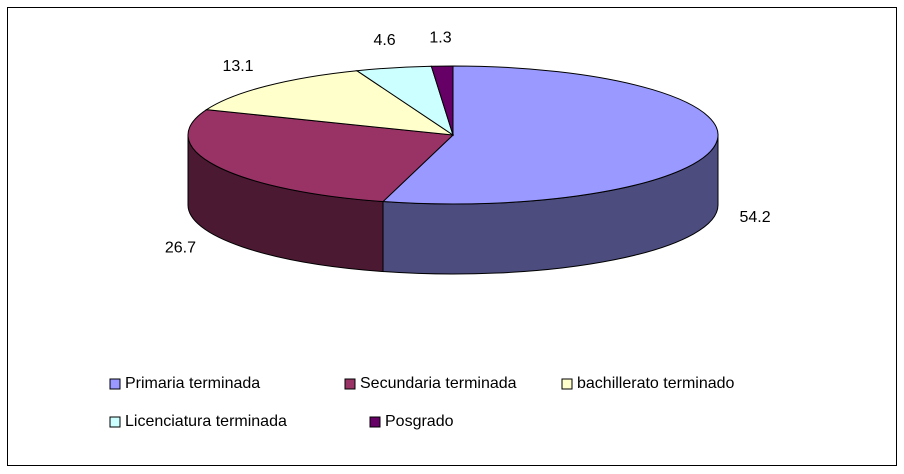 Image resolution: width=904 pixels, height=474 pixels. Describe the element at coordinates (206, 421) in the screenshot. I see `legend-label: Licenciatura terminada` at that location.